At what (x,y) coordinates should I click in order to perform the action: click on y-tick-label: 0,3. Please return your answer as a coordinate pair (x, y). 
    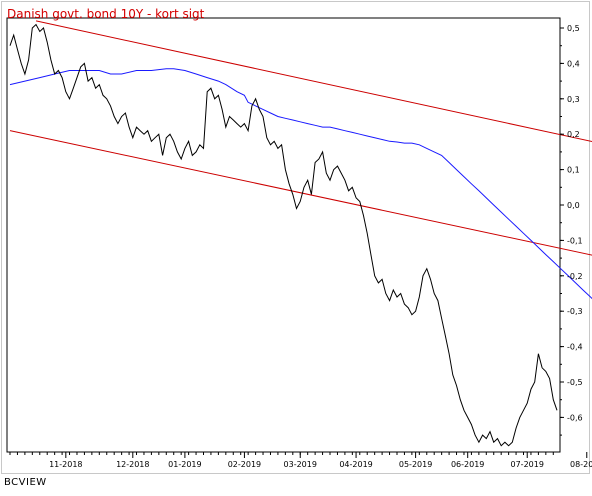
    Looking at the image, I should click on (573, 99).